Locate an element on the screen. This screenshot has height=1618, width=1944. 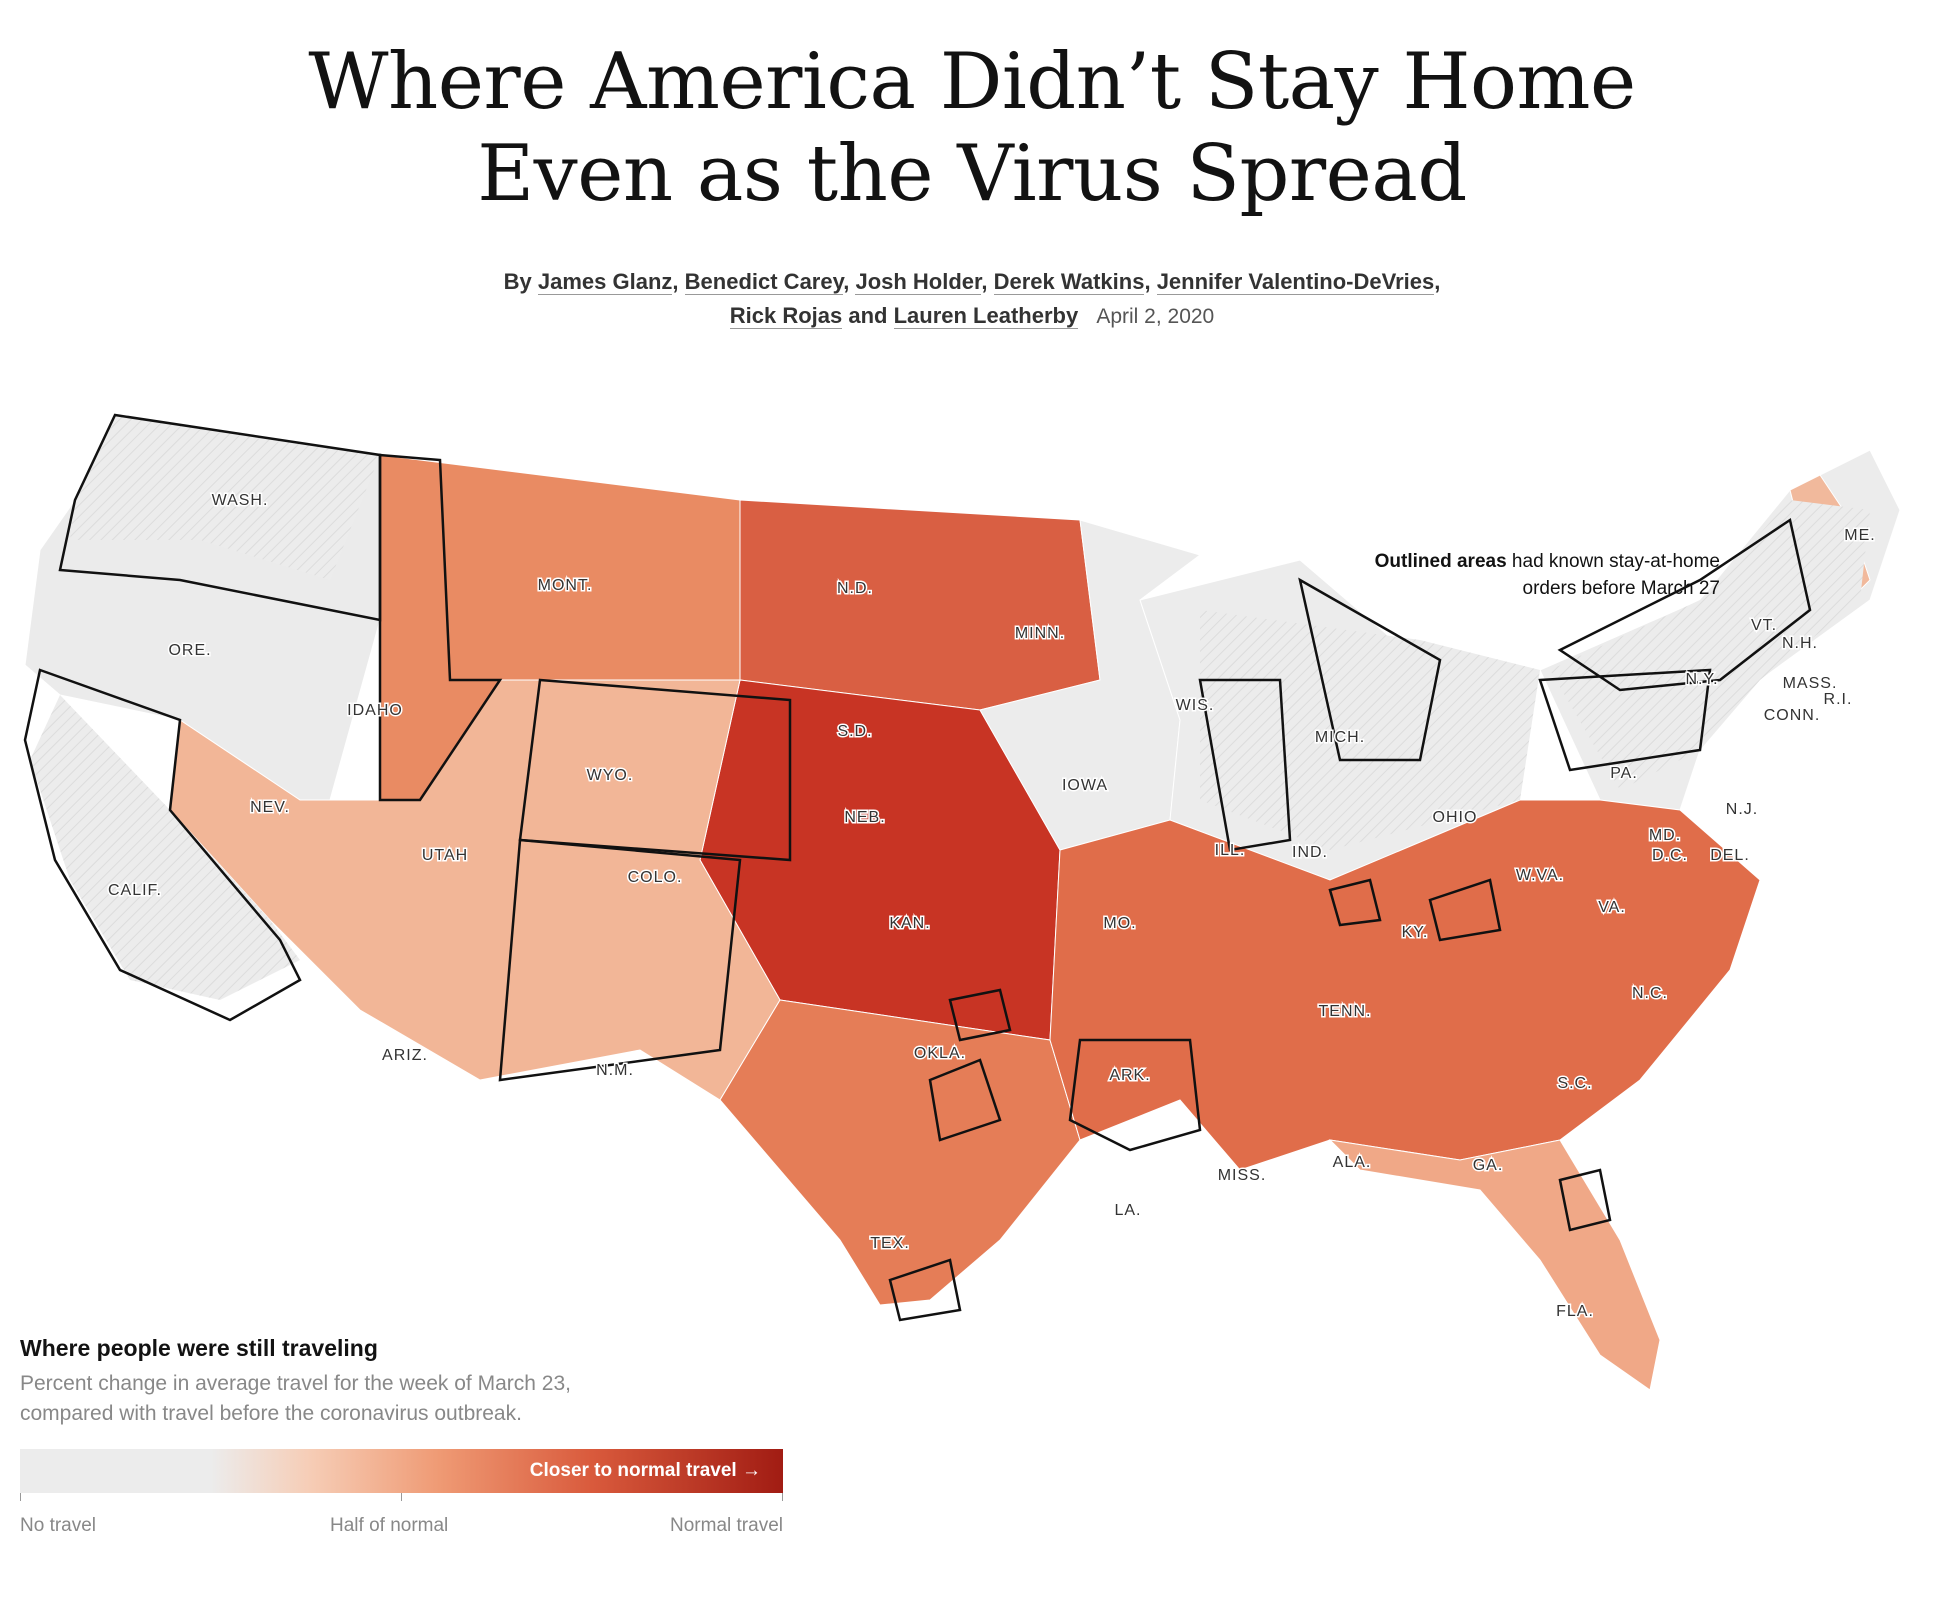
outline-atlanta-region is located at coordinates (1465, 910).